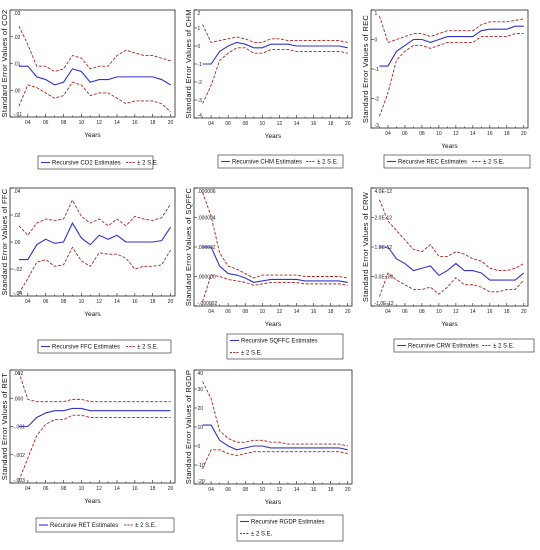 The image size is (540, 550). Describe the element at coordinates (432, 163) in the screenshot. I see `legend-estimate-label: Recursive REC Estimates` at that location.